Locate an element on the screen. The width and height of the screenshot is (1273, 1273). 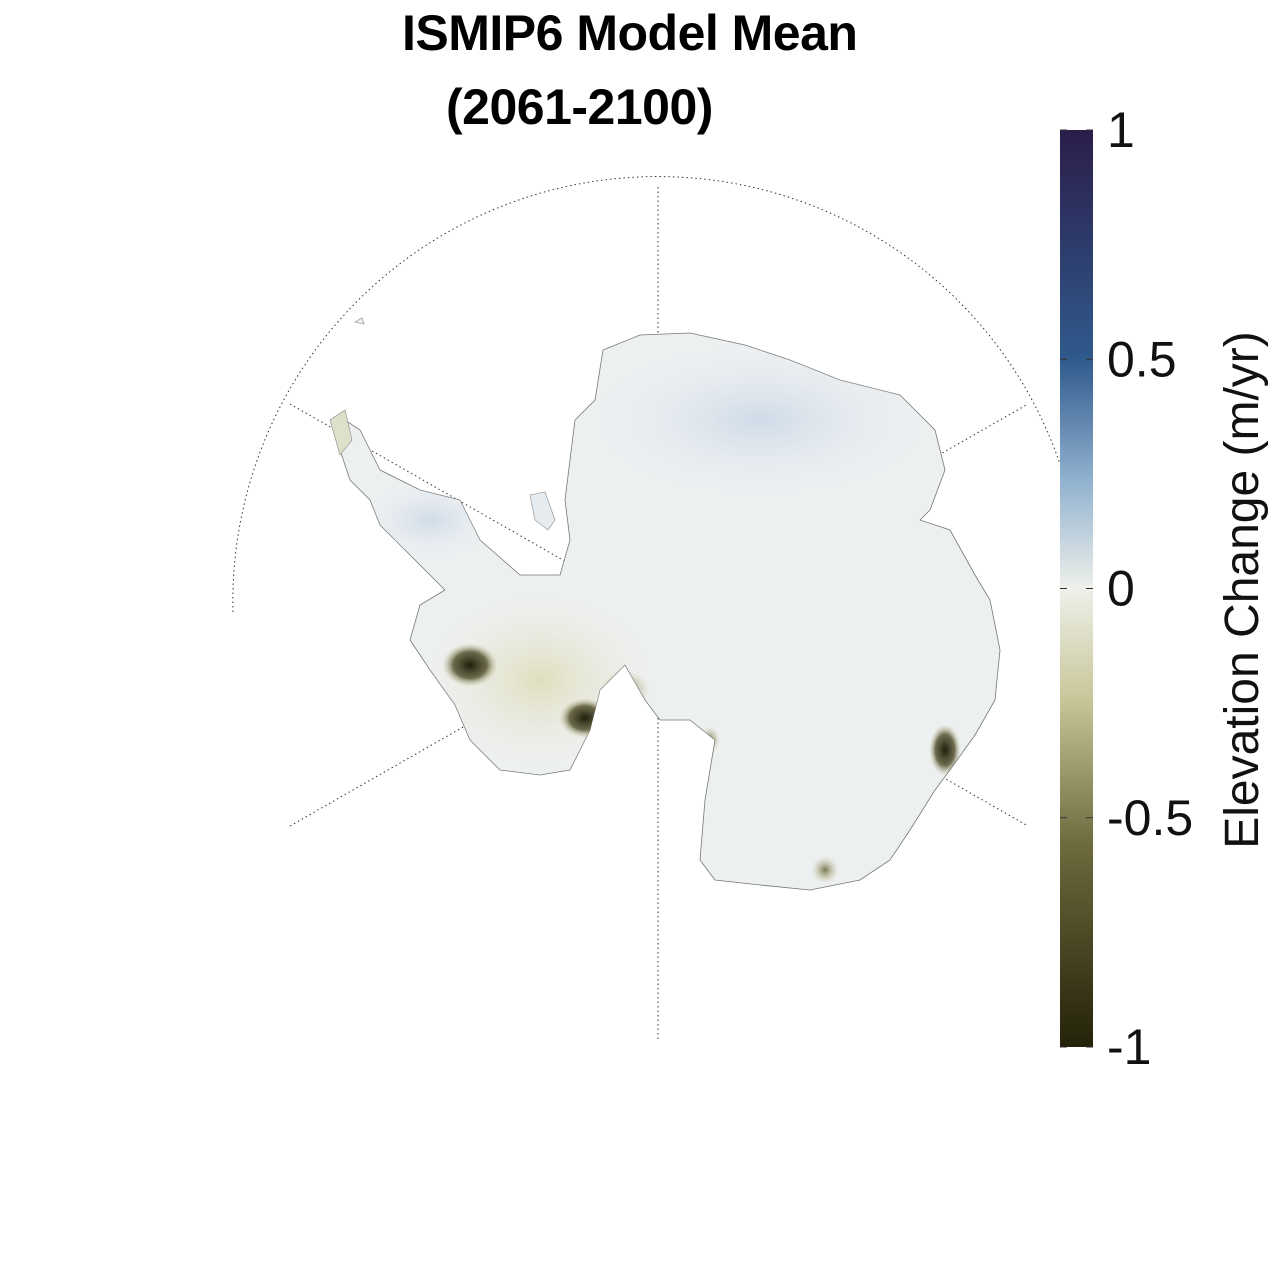
colorbar-label: Elevation Change (m/yr) is located at coordinates (1242, 590).